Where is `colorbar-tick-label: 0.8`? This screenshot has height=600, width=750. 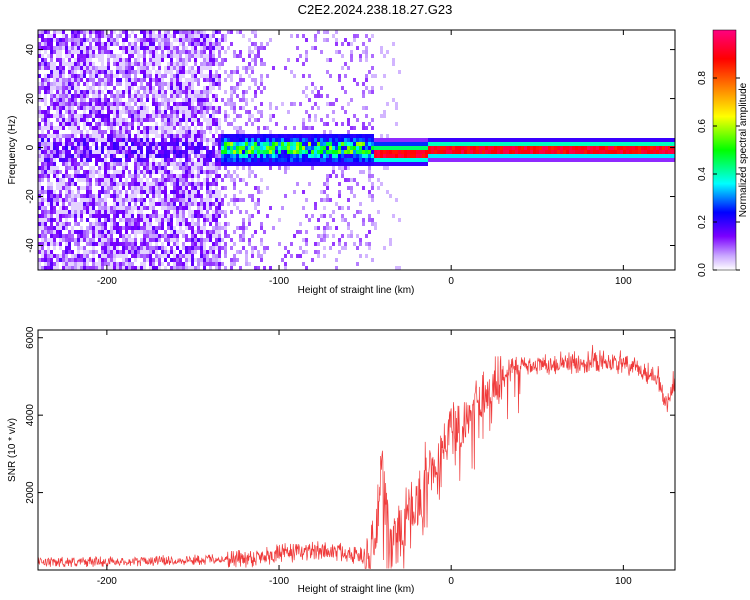 colorbar-tick-label: 0.8 is located at coordinates (702, 78).